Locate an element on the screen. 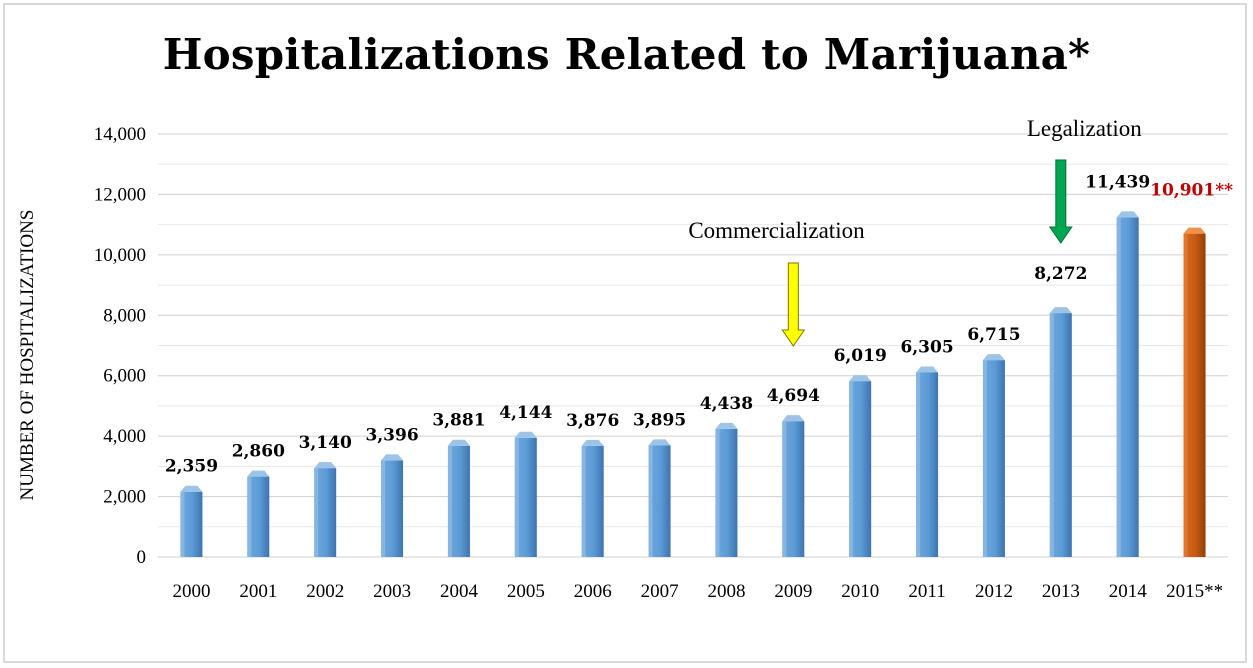 This screenshot has height=668, width=1253. y-tick-label: 2,000 is located at coordinates (124, 497).